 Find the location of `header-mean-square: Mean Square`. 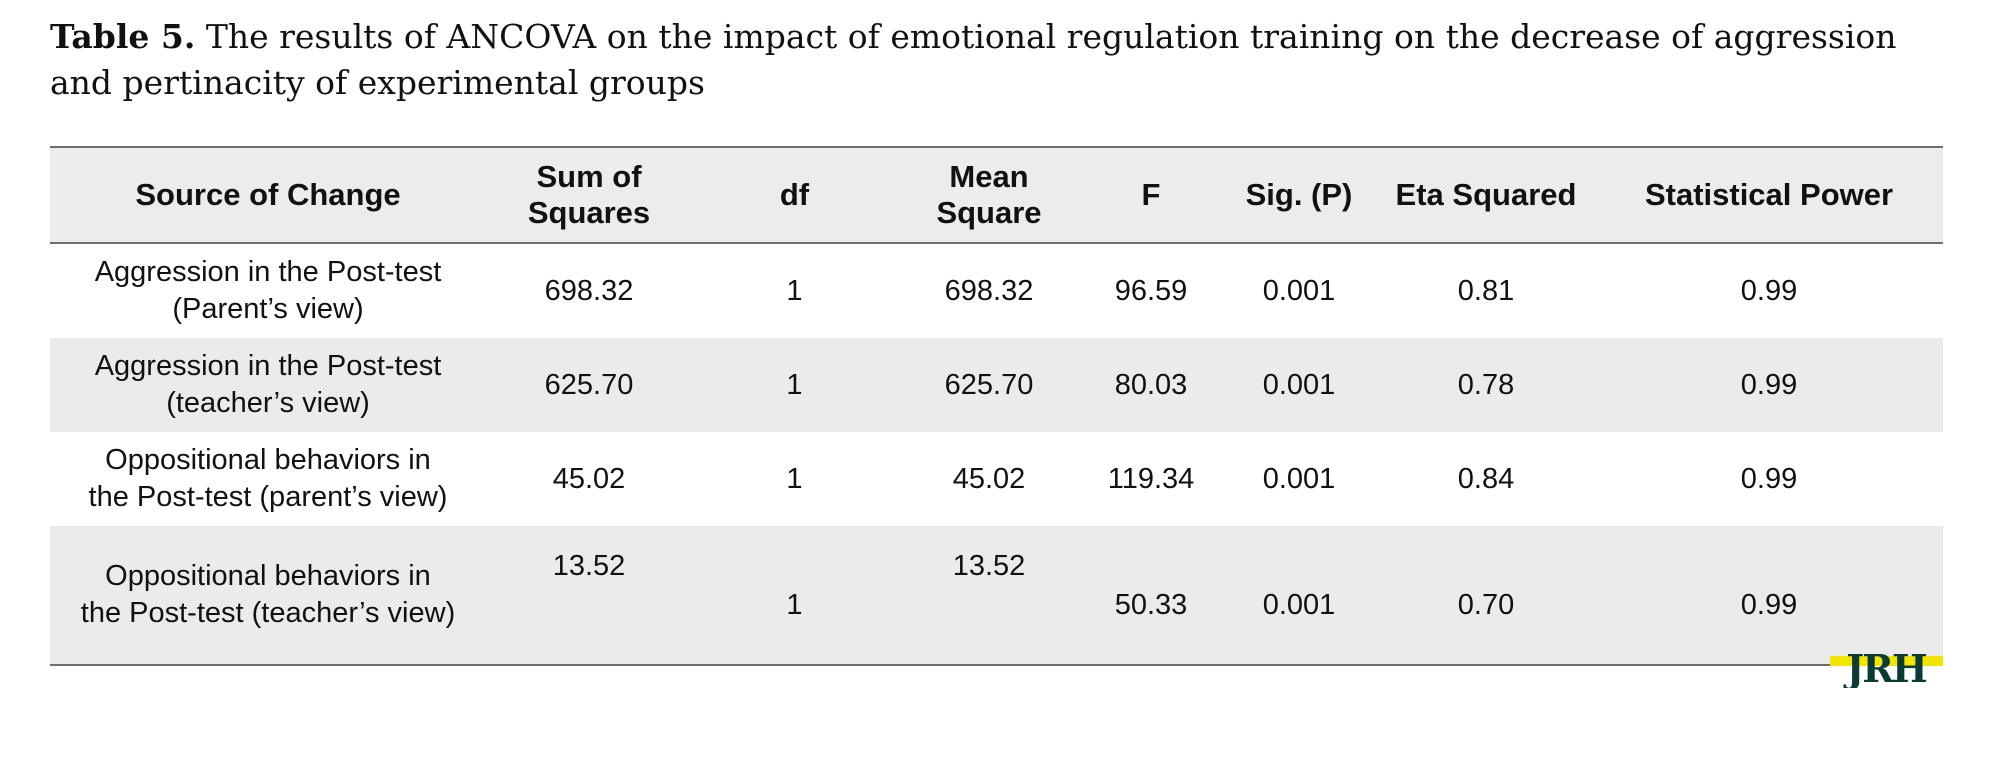

header-mean-square: Mean Square is located at coordinates (989, 194).